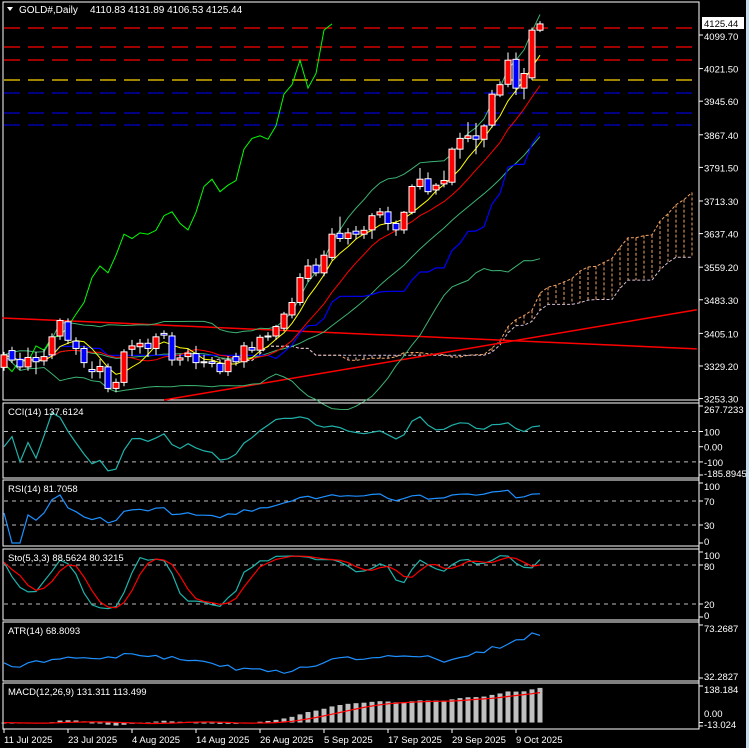  Describe the element at coordinates (44, 631) in the screenshot. I see `atr-label: ATR(14) 68.8093` at that location.